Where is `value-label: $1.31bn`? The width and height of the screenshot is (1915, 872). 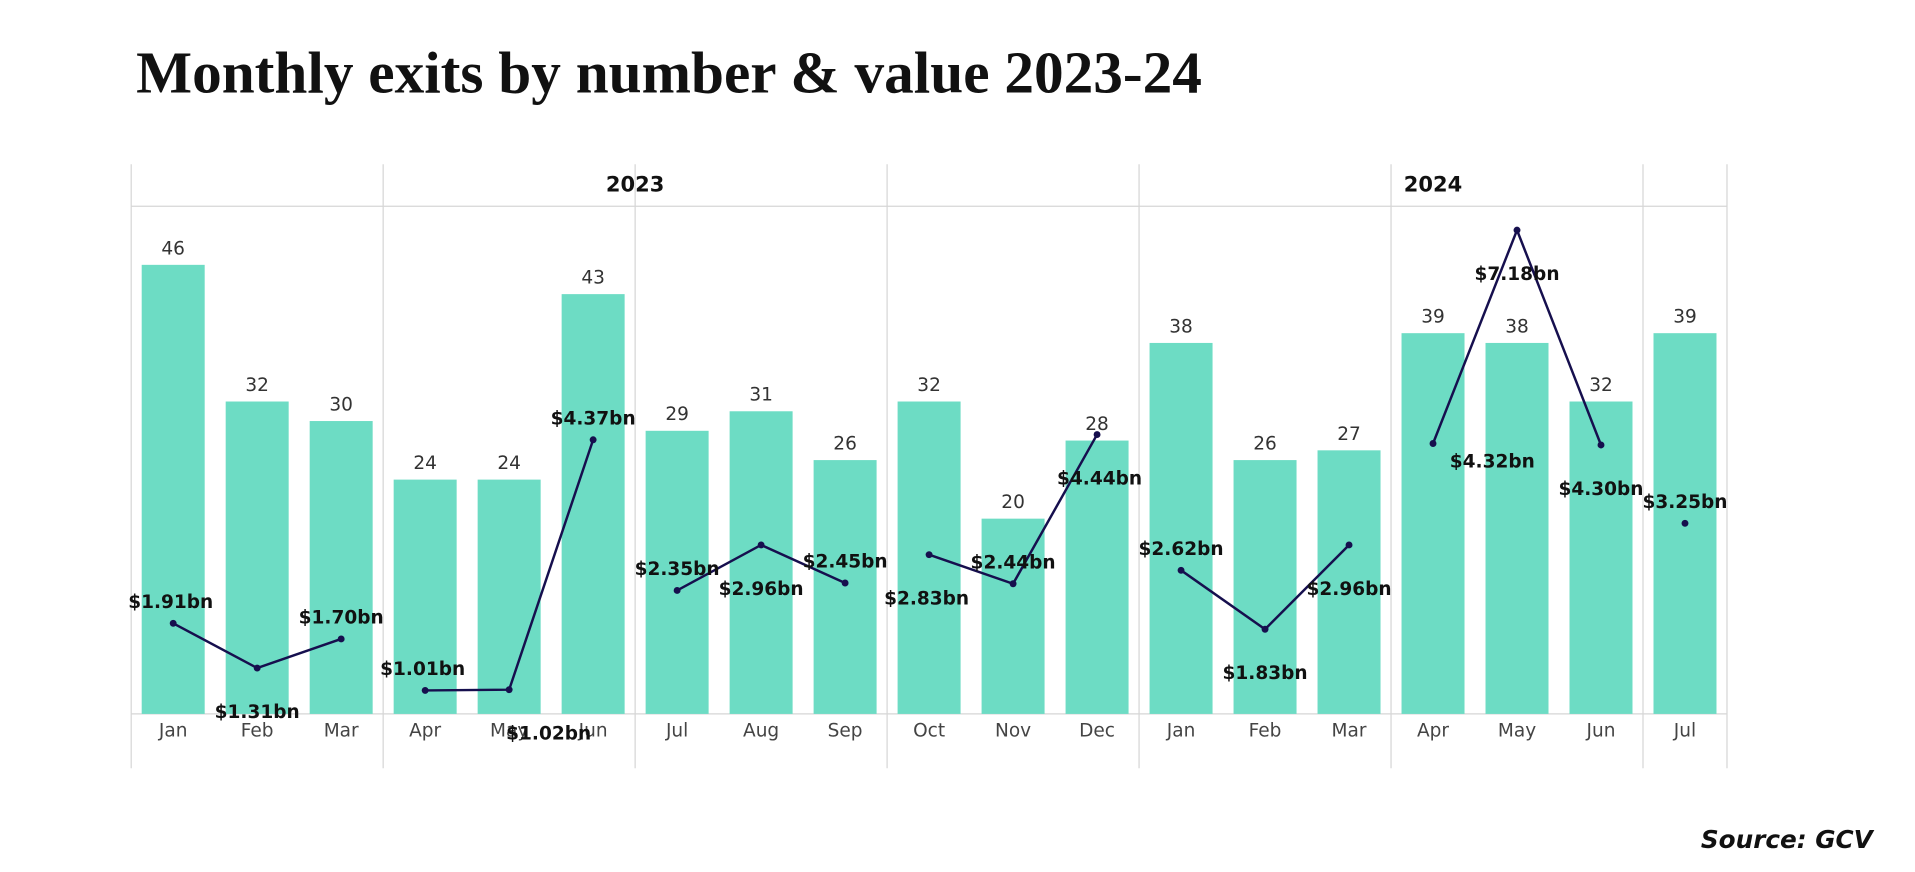 value-label: $1.31bn is located at coordinates (257, 712).